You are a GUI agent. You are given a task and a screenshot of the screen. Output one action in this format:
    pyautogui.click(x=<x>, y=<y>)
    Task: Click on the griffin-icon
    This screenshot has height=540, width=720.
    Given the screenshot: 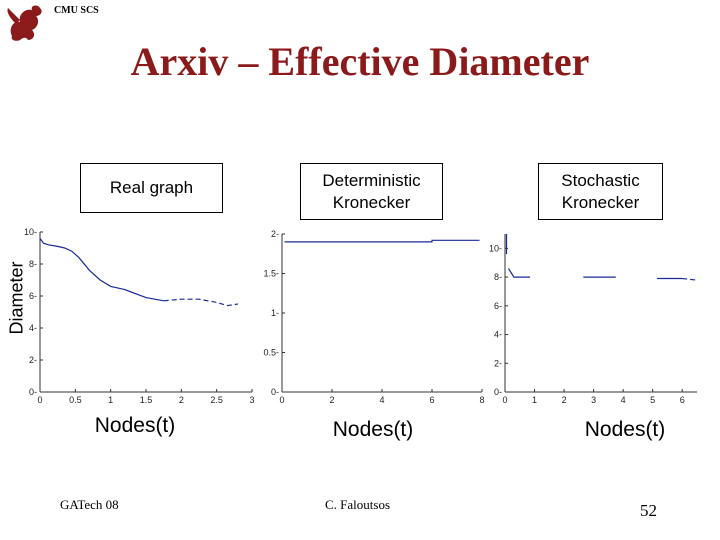 What is the action you would take?
    pyautogui.click(x=24, y=23)
    